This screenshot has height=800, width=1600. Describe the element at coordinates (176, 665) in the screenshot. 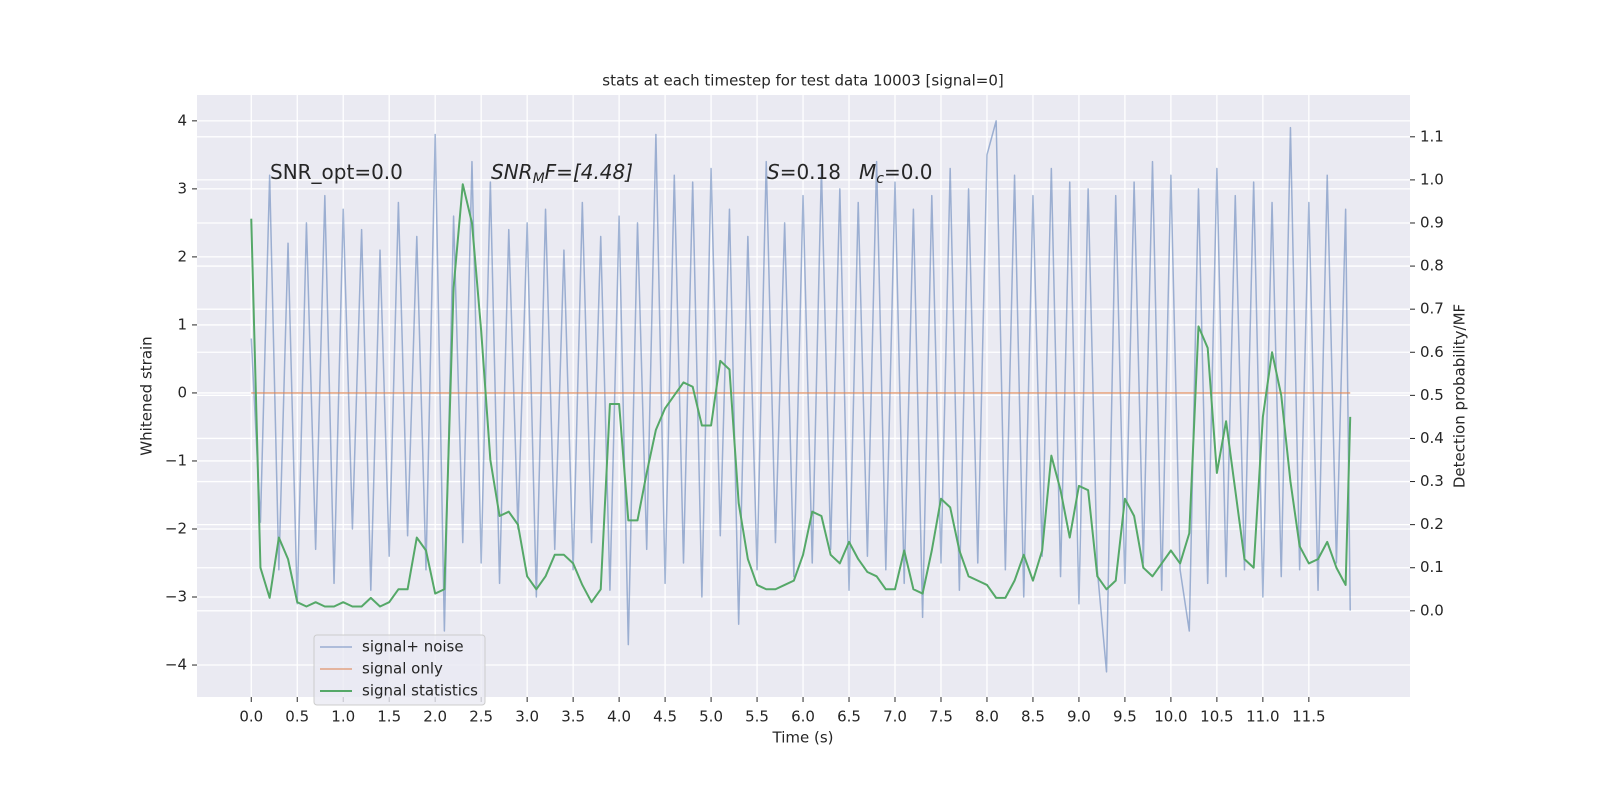

I see `y-tick-label: −4` at that location.